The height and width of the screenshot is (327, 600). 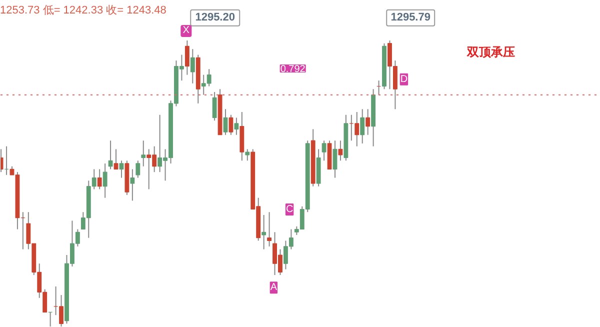 What do you see at coordinates (293, 70) in the screenshot?
I see `annotation: 0.792` at bounding box center [293, 70].